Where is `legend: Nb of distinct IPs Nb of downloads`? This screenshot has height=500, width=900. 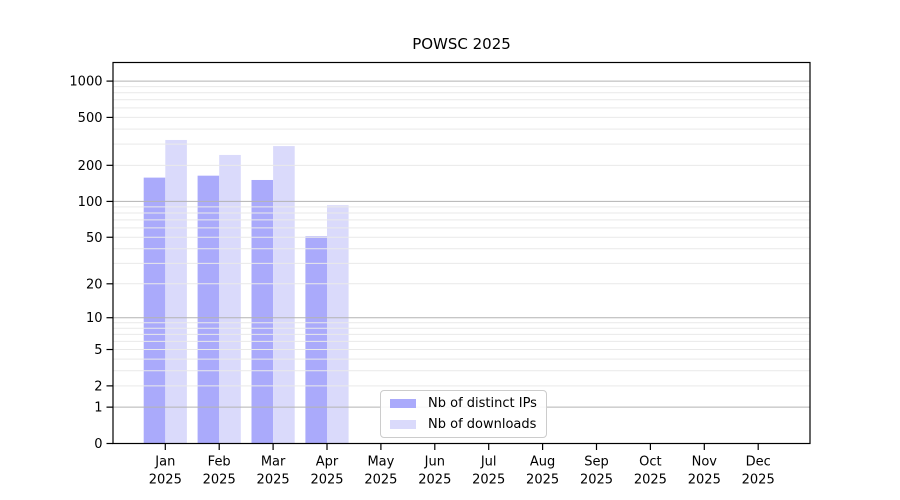 legend: Nb of distinct IPs Nb of downloads is located at coordinates (463, 414).